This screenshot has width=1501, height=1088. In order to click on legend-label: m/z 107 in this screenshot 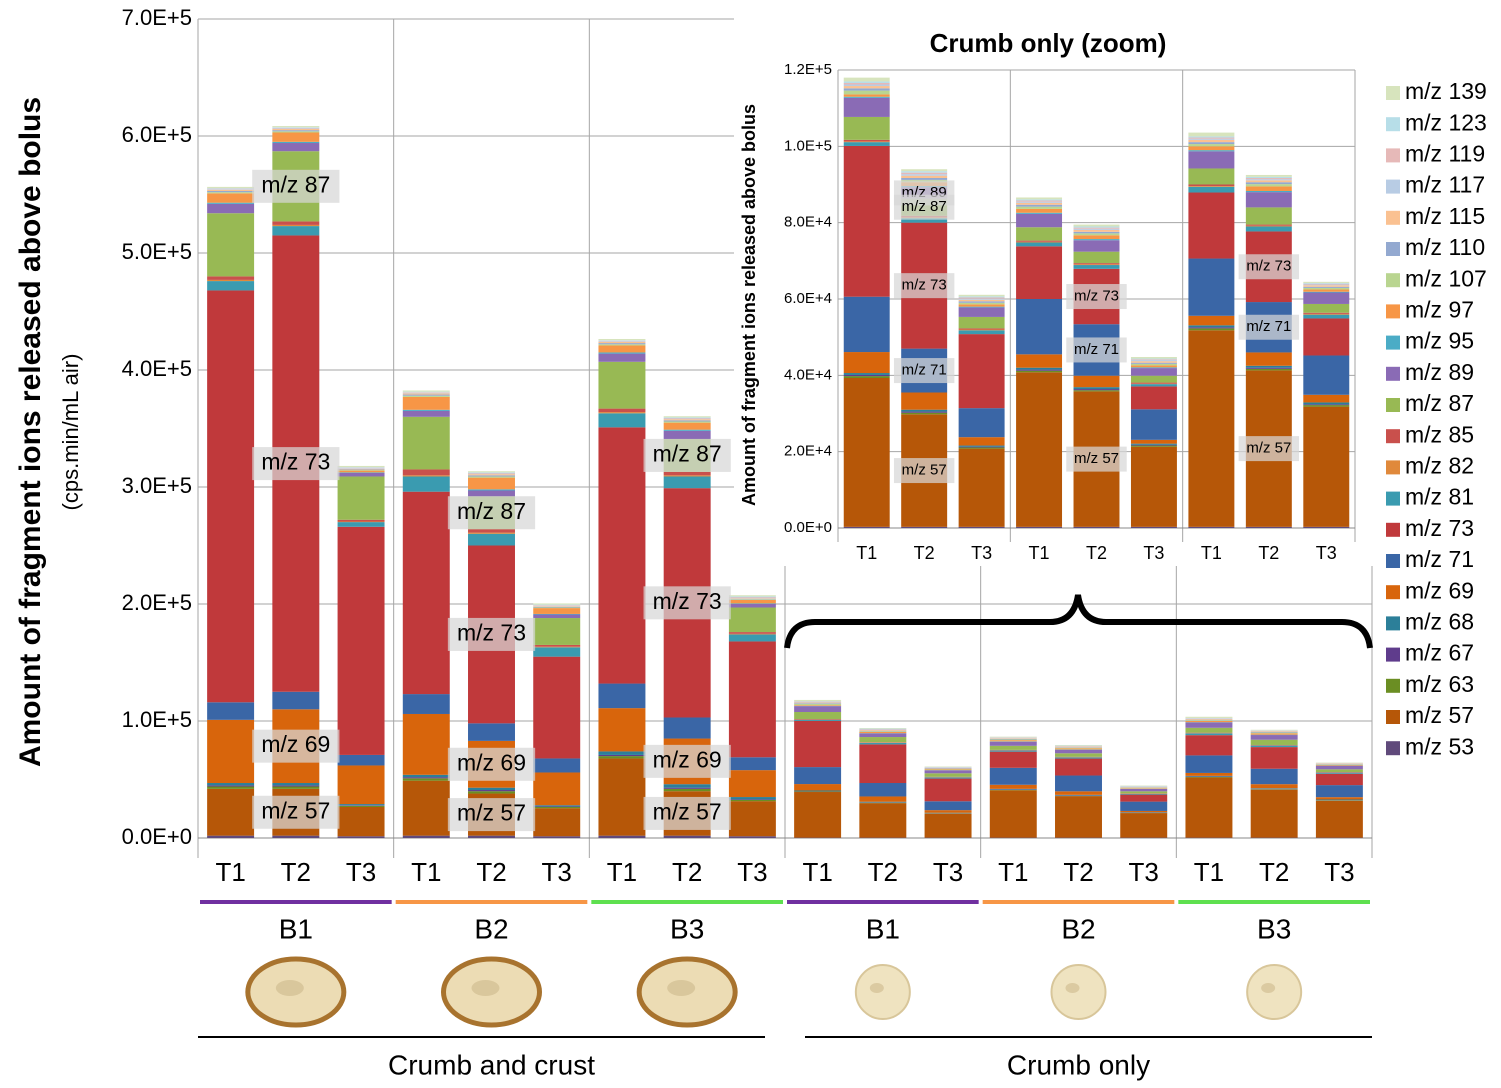, I will do `click(1446, 278)`.